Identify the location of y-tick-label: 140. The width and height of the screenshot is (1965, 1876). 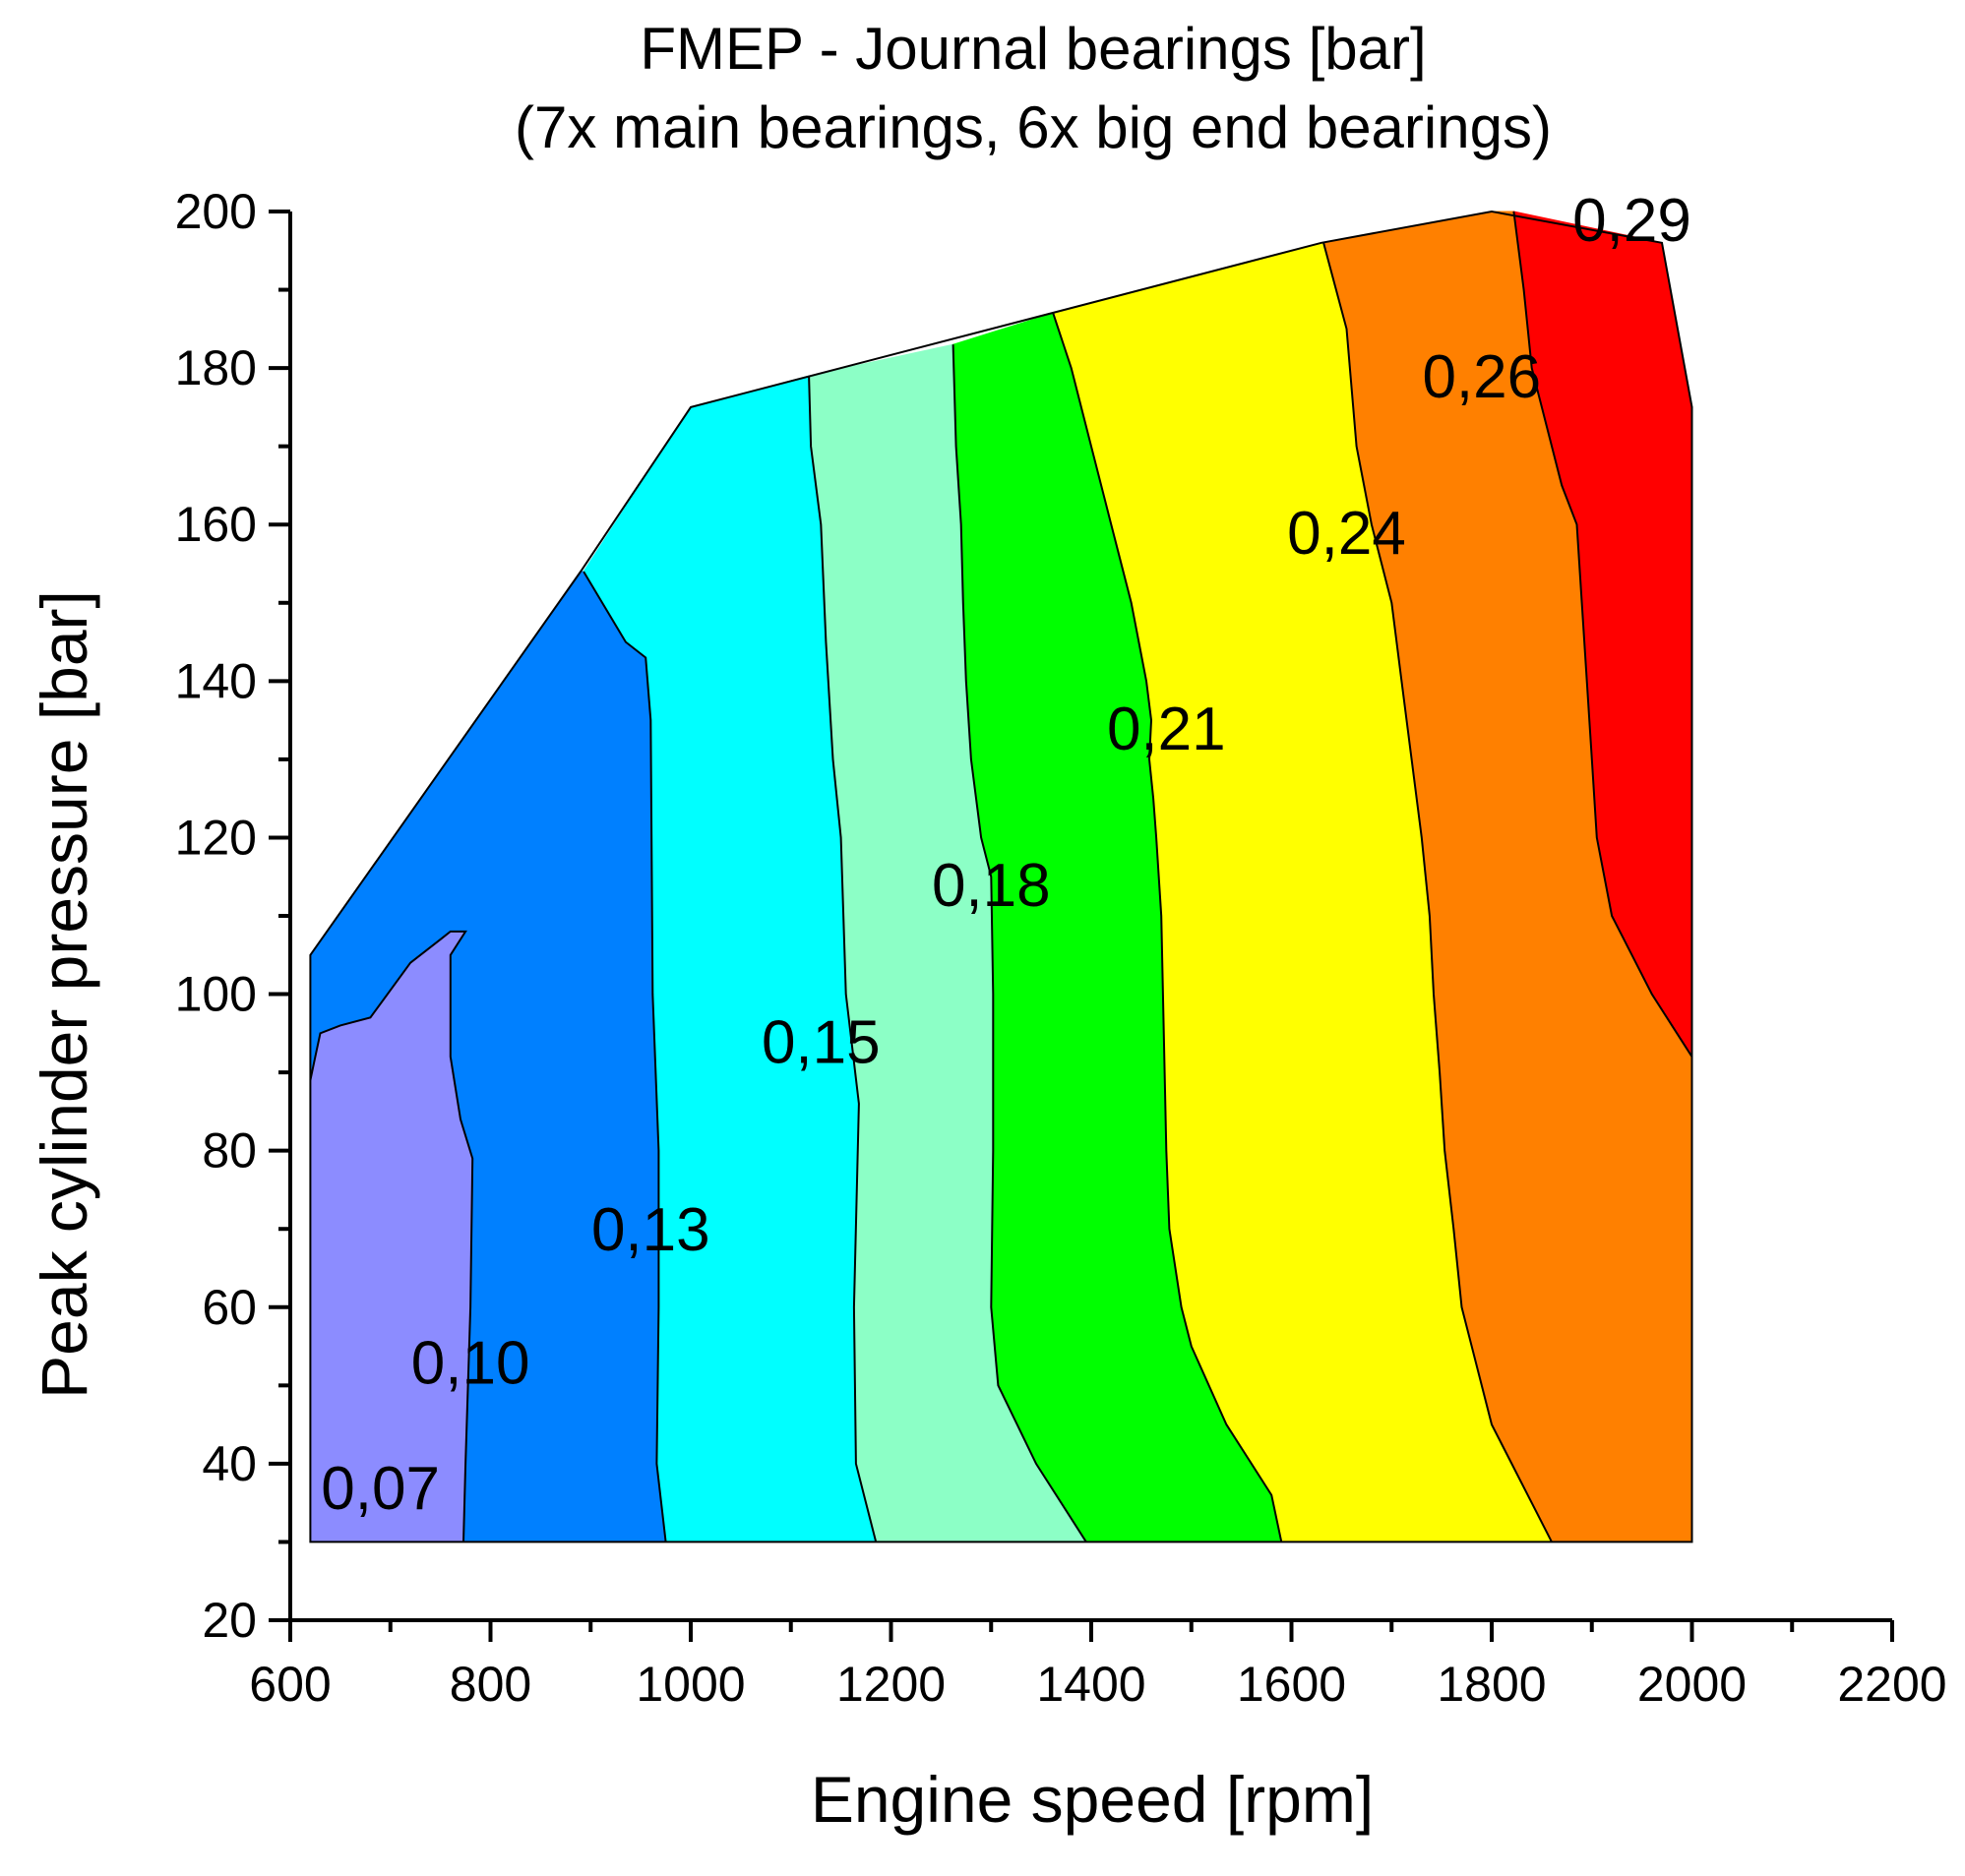
(216, 680).